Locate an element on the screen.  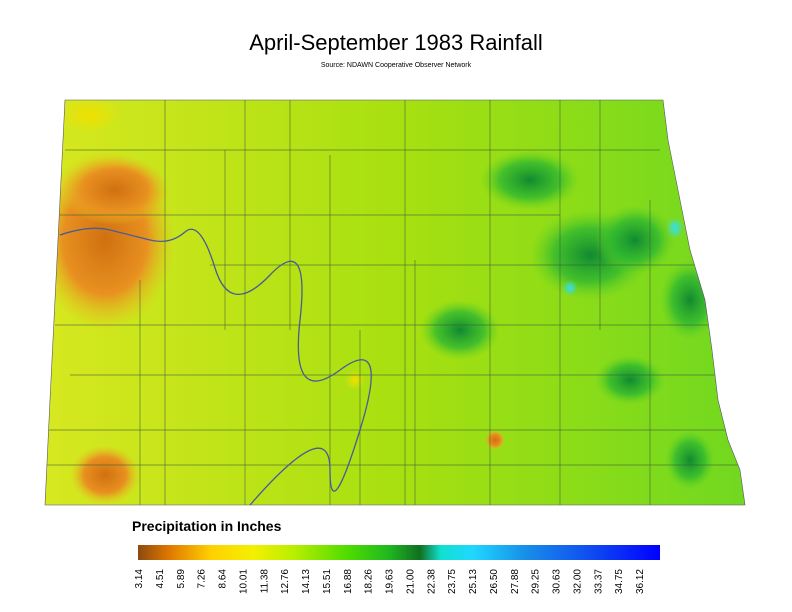
legend-label: 26.50 is located at coordinates (494, 581).